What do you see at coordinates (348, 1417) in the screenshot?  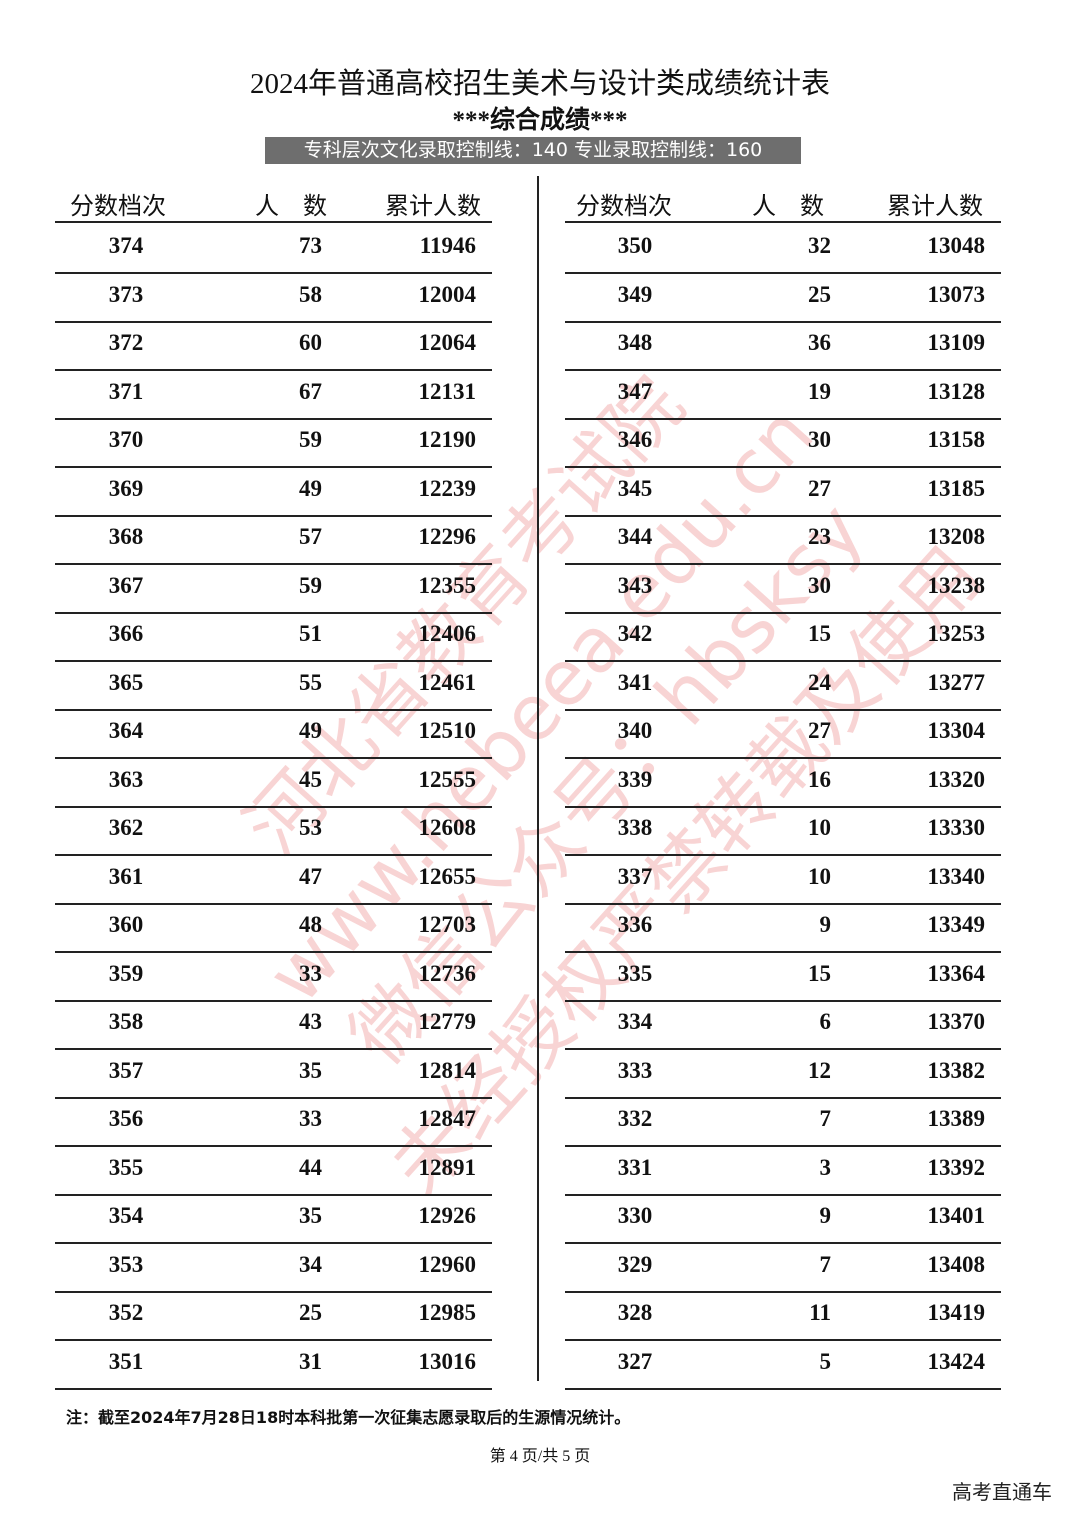 I see `footnote: 注：截至2024年7月28日18时本科批第一次征集志愿录取后的生源情况统计。` at bounding box center [348, 1417].